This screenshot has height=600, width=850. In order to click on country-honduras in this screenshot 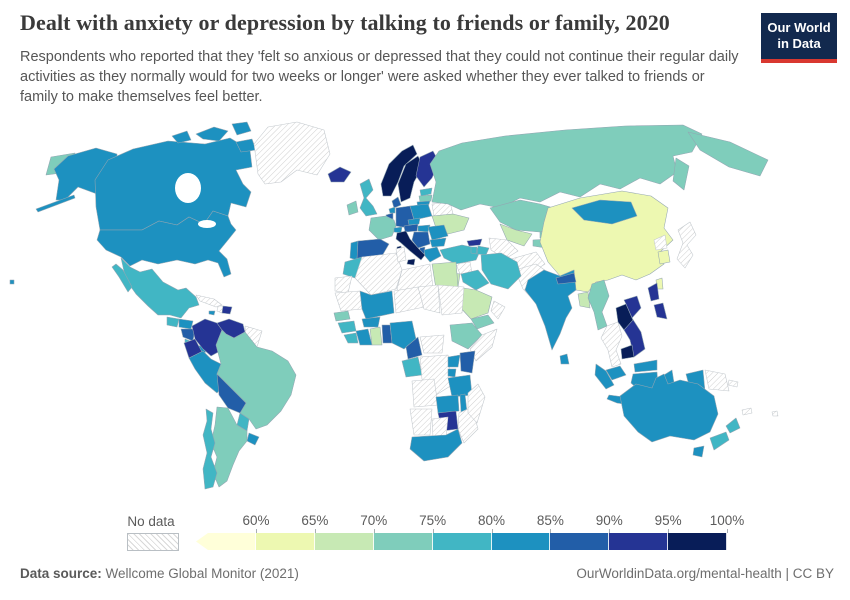, I will do `click(186, 324)`.